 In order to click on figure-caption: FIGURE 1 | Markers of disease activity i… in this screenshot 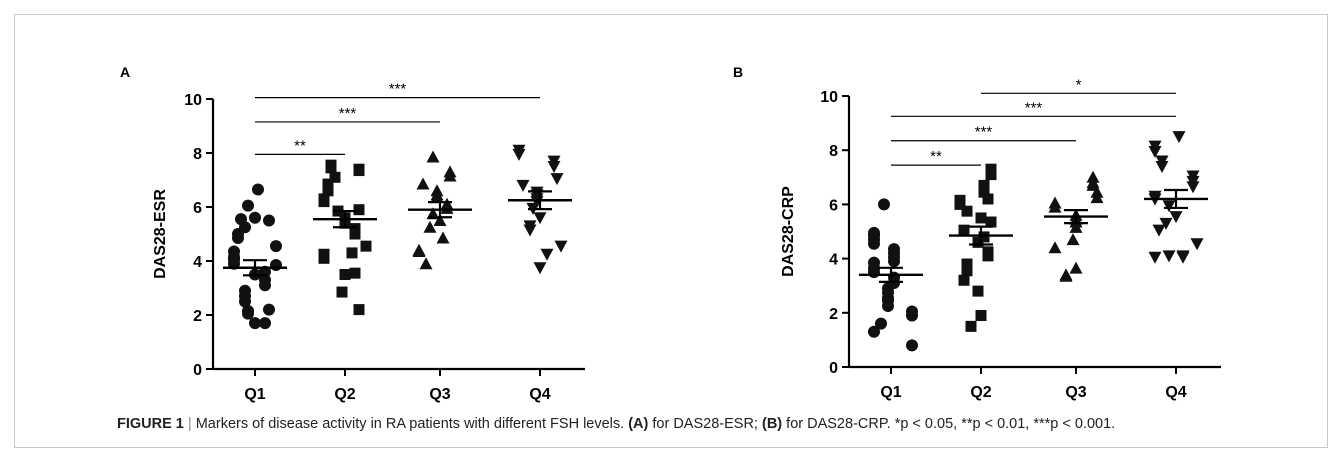, I will do `click(717, 424)`.